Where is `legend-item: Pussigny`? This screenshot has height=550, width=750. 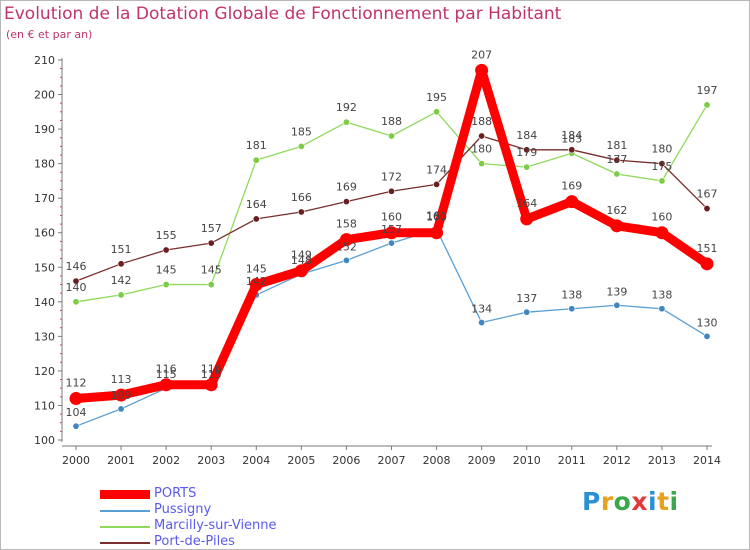 legend-item: Pussigny is located at coordinates (230, 510).